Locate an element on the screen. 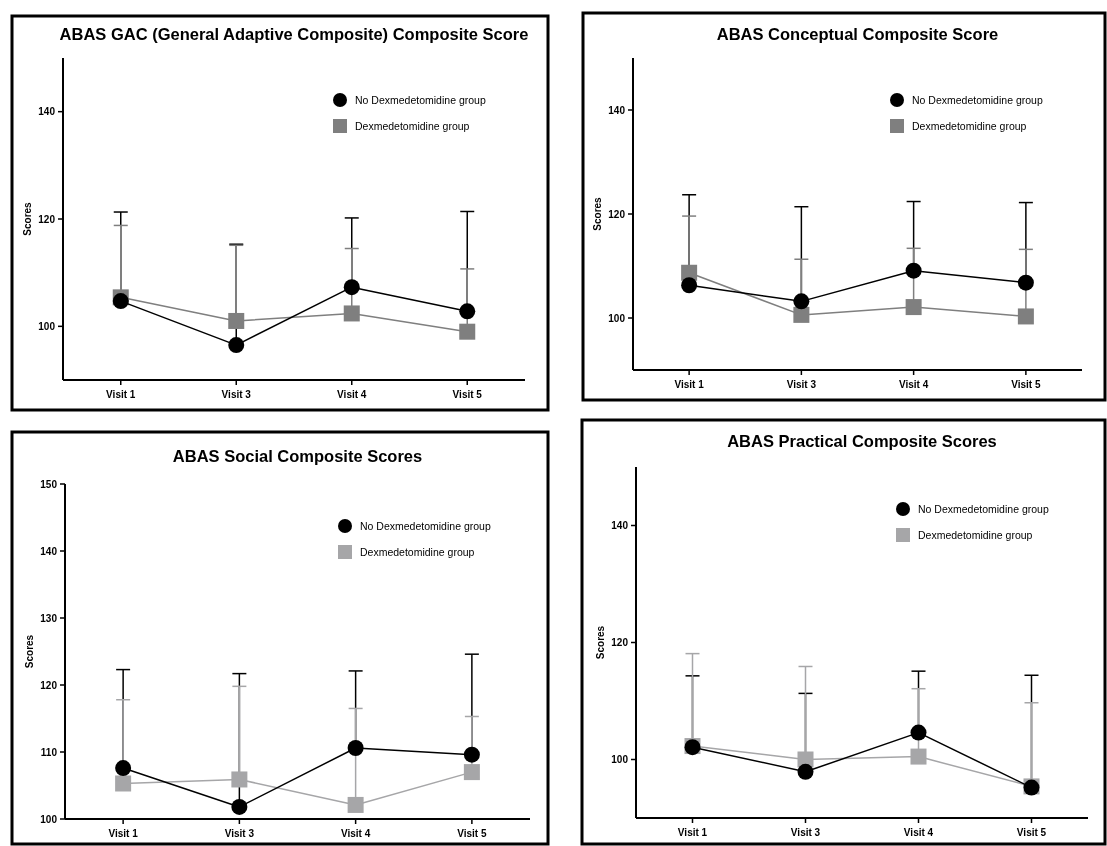 This screenshot has height=846, width=1107. chart-title: ABAS Social Composite Scores is located at coordinates (297, 456).